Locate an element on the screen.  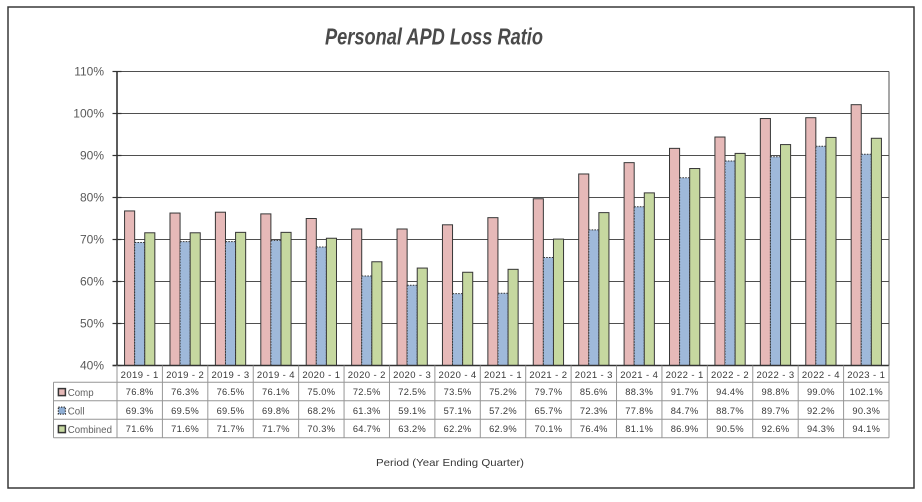
svg-text: 76.3% is located at coordinates (185, 392).